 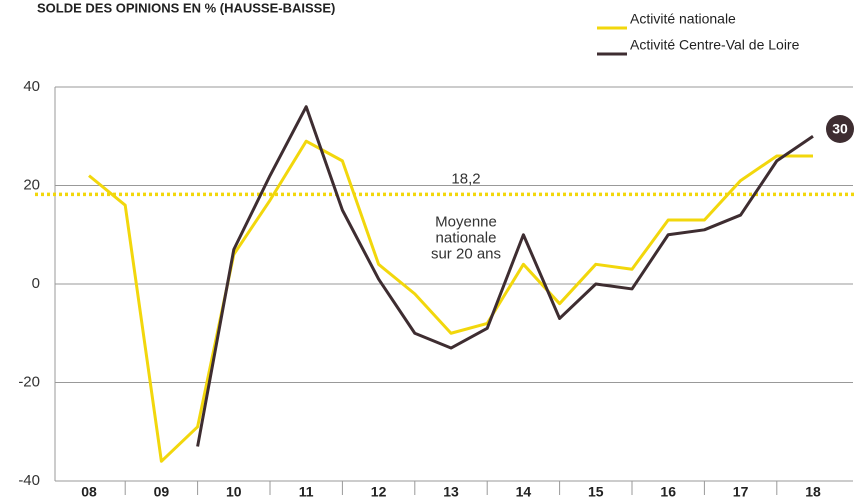 I want to click on end-badge, so click(x=840, y=129).